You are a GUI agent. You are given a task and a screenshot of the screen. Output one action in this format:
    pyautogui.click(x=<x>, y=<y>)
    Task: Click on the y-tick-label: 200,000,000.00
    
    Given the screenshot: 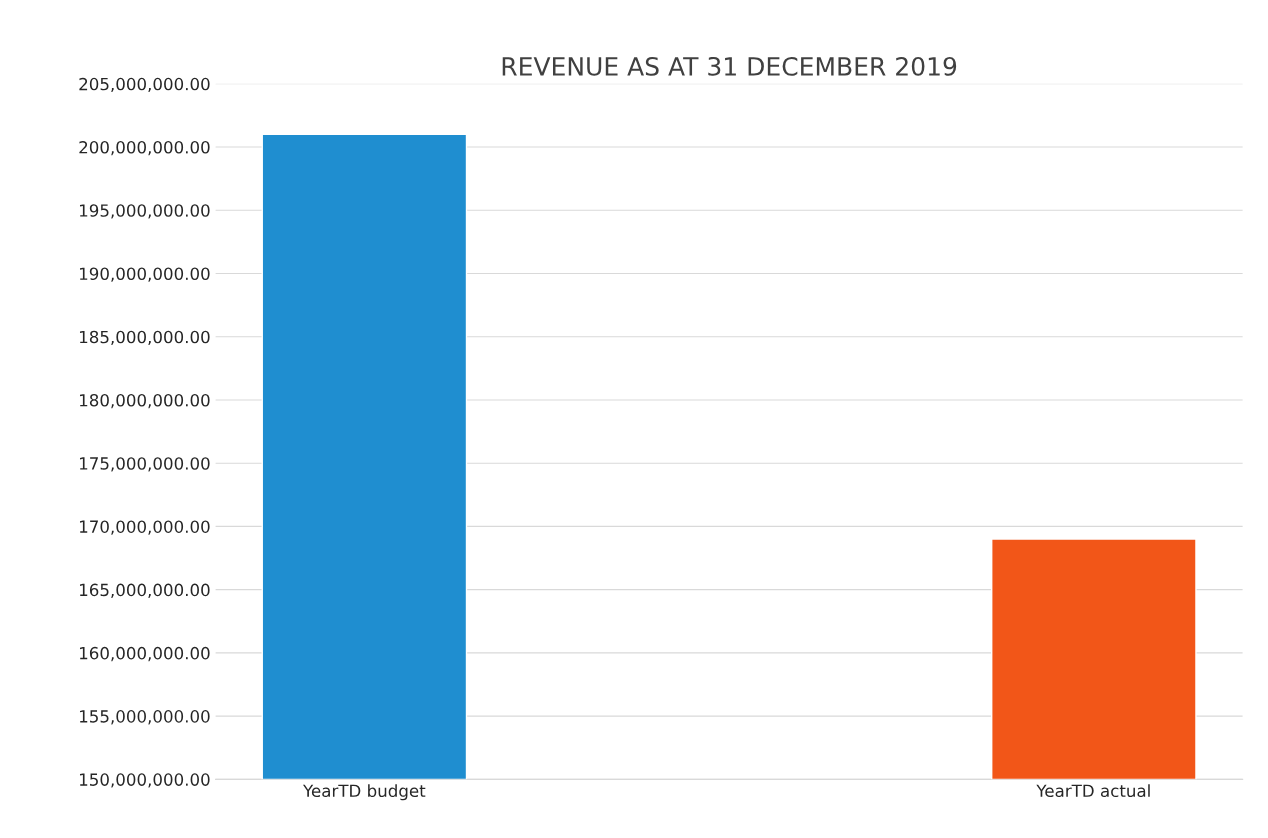 What is the action you would take?
    pyautogui.click(x=144, y=148)
    